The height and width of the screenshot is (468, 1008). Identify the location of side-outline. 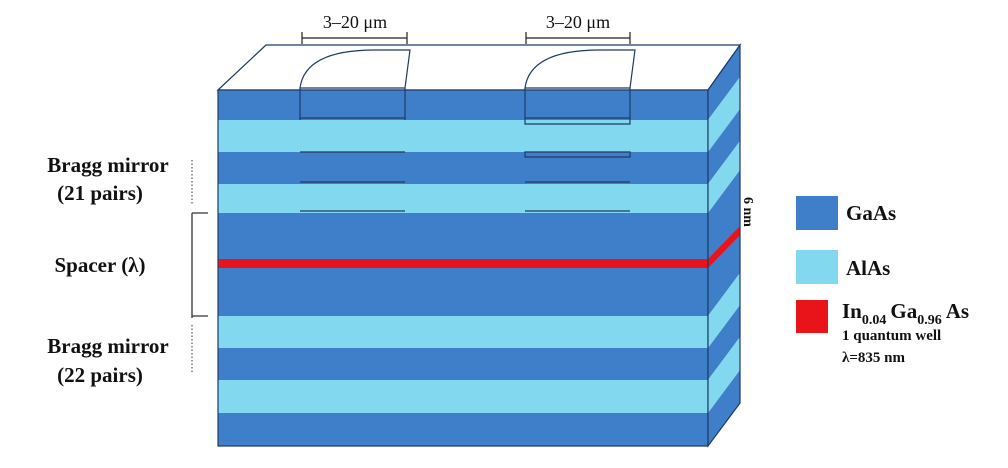
(724, 245).